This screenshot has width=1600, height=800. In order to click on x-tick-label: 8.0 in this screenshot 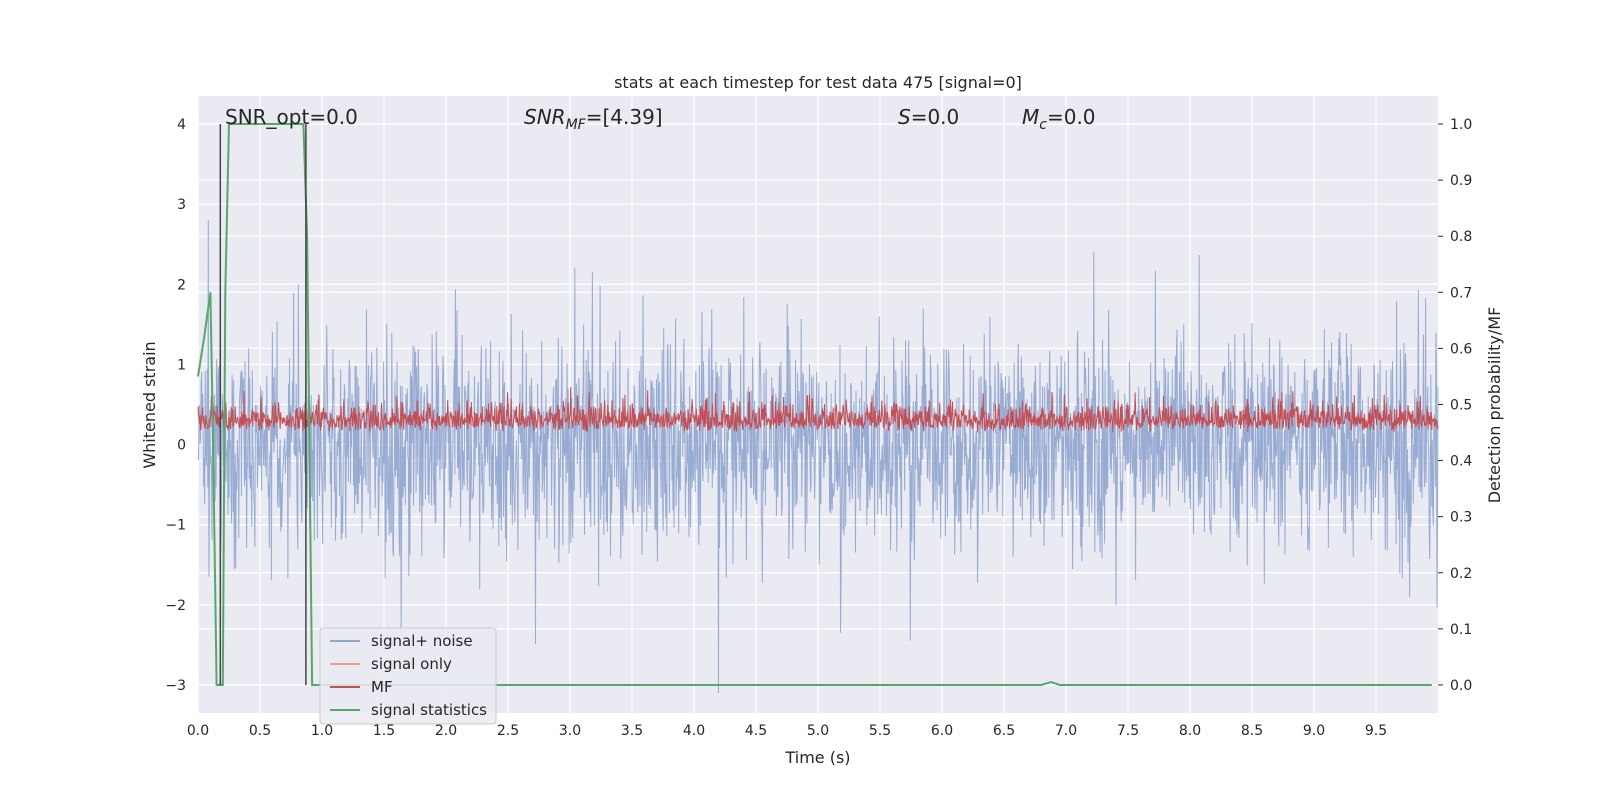, I will do `click(1190, 731)`.